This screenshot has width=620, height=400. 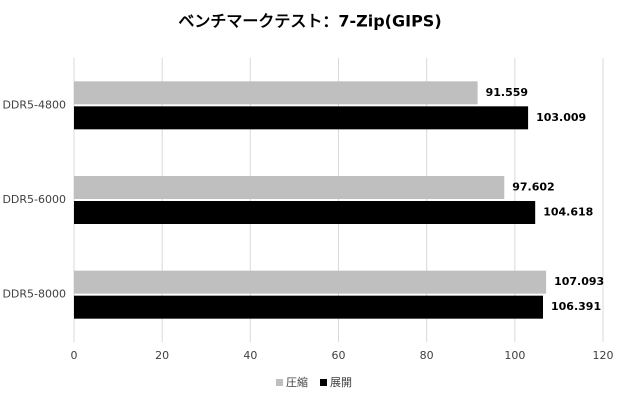 What do you see at coordinates (568, 212) in the screenshot?
I see `value-label: 104.618` at bounding box center [568, 212].